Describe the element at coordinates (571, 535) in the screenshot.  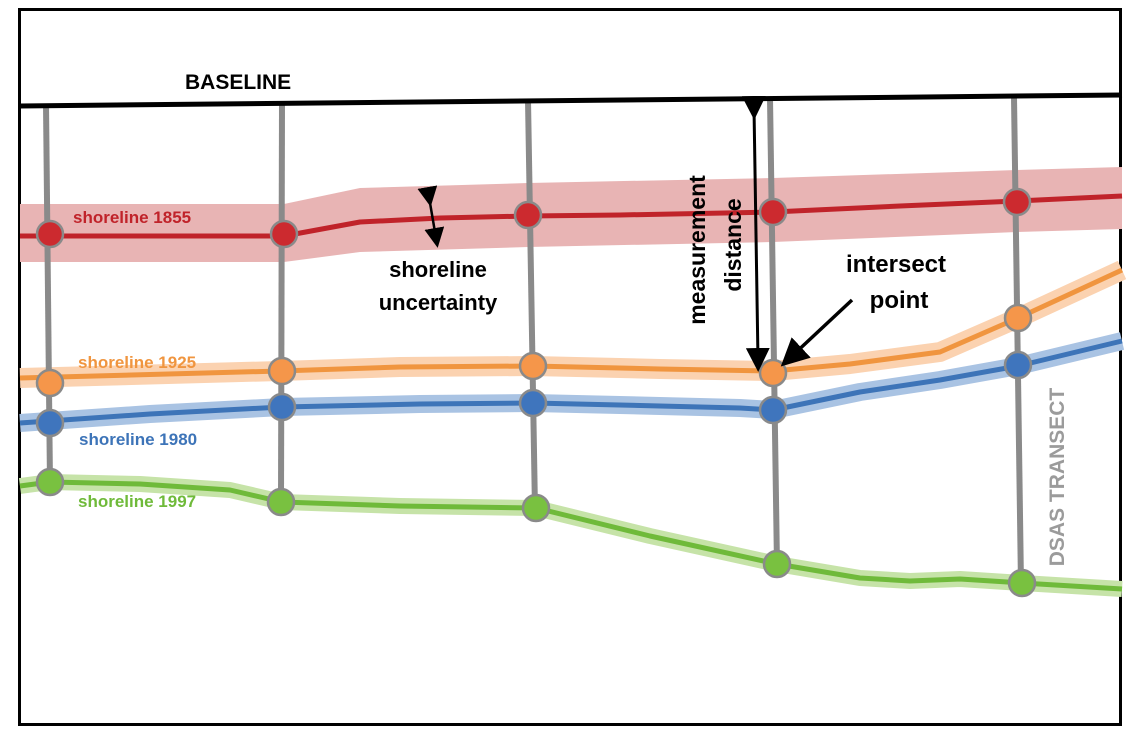
I see `shoreline-1997-line` at that location.